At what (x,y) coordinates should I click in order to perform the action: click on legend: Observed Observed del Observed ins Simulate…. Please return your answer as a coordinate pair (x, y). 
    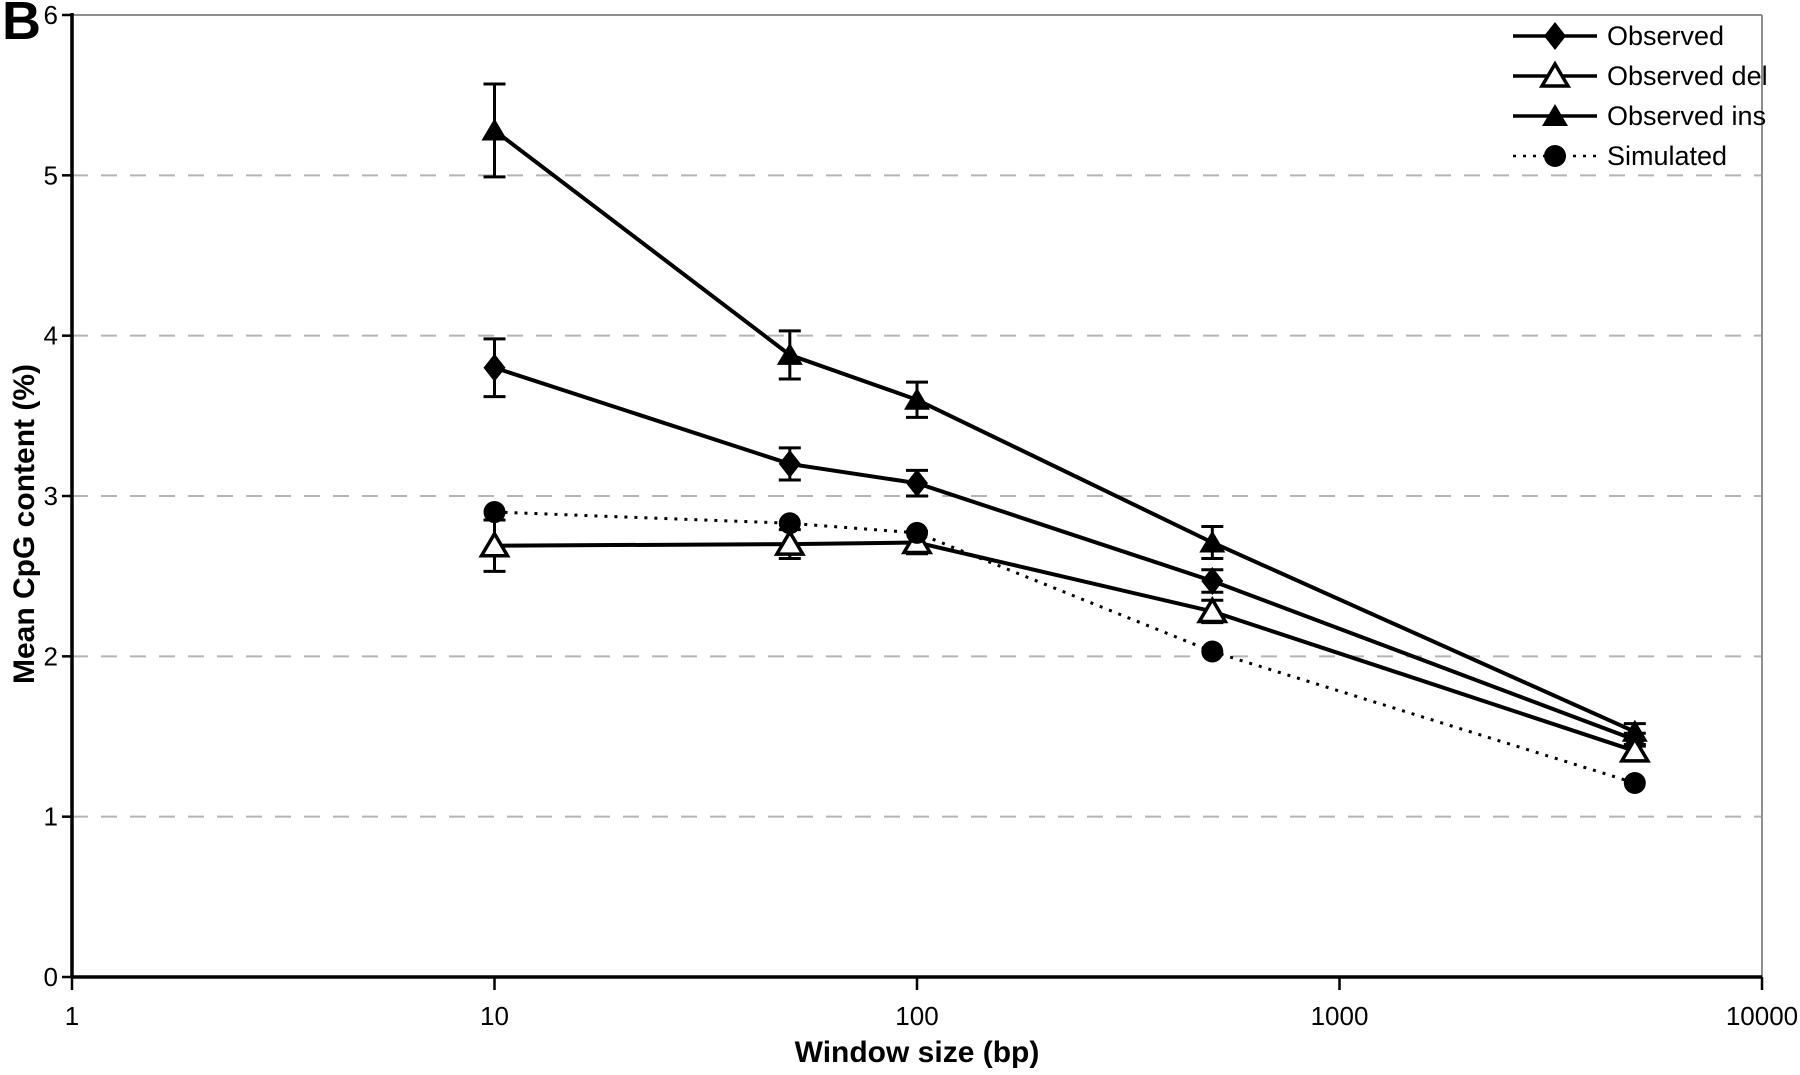
    Looking at the image, I should click on (1640, 96).